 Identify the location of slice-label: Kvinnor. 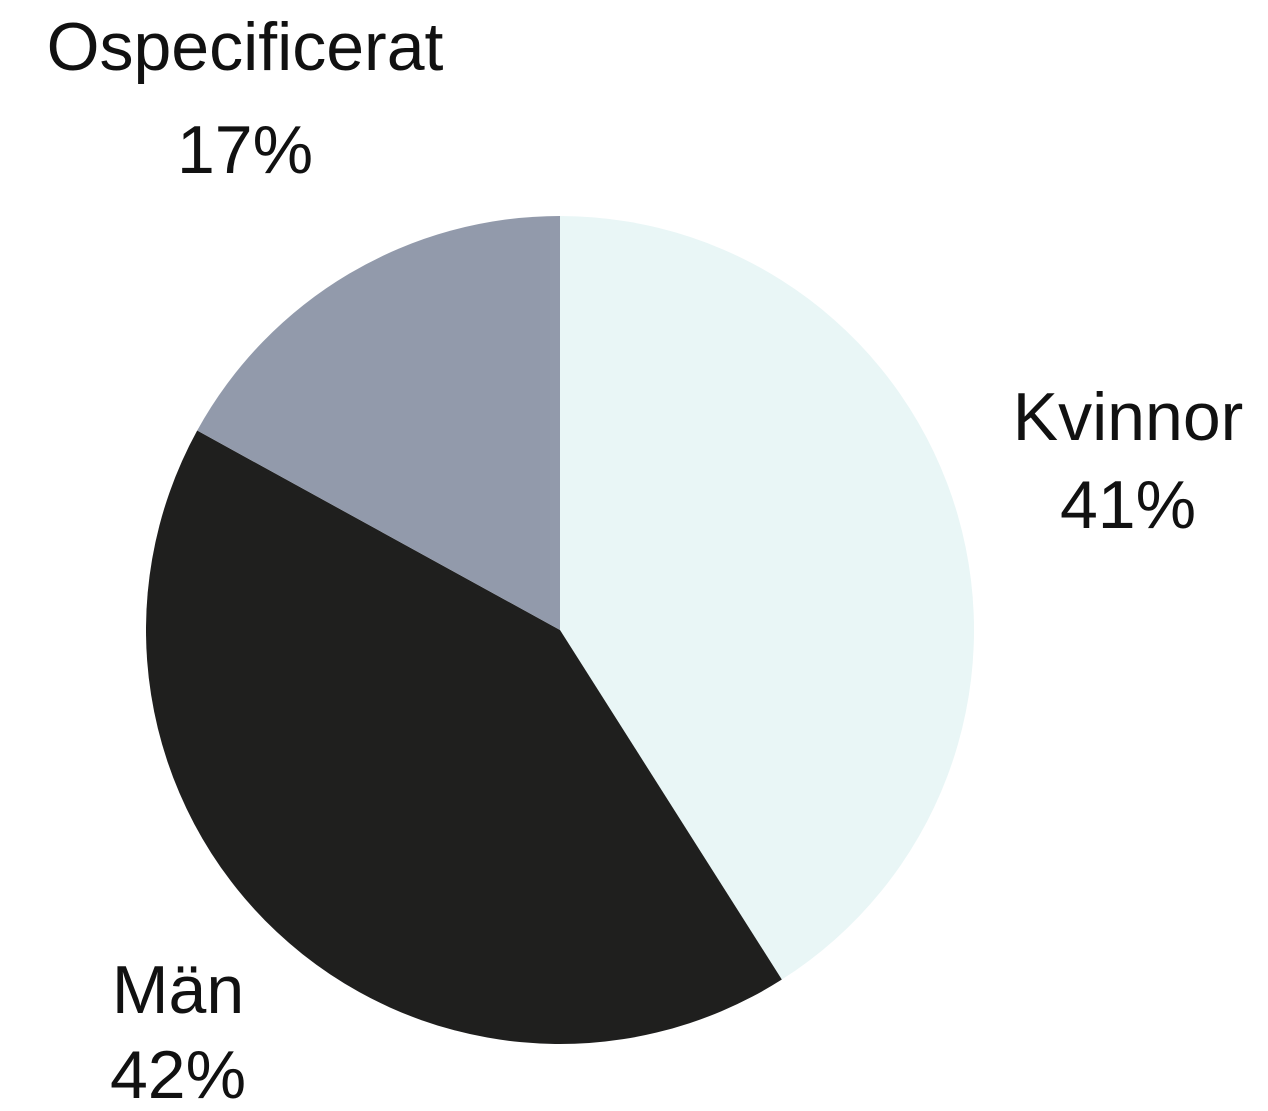
(1128, 417).